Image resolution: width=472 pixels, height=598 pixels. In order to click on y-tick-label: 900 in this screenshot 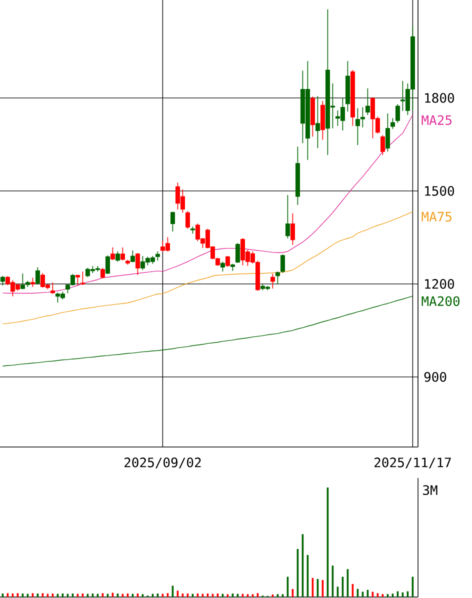, I will do `click(435, 377)`.